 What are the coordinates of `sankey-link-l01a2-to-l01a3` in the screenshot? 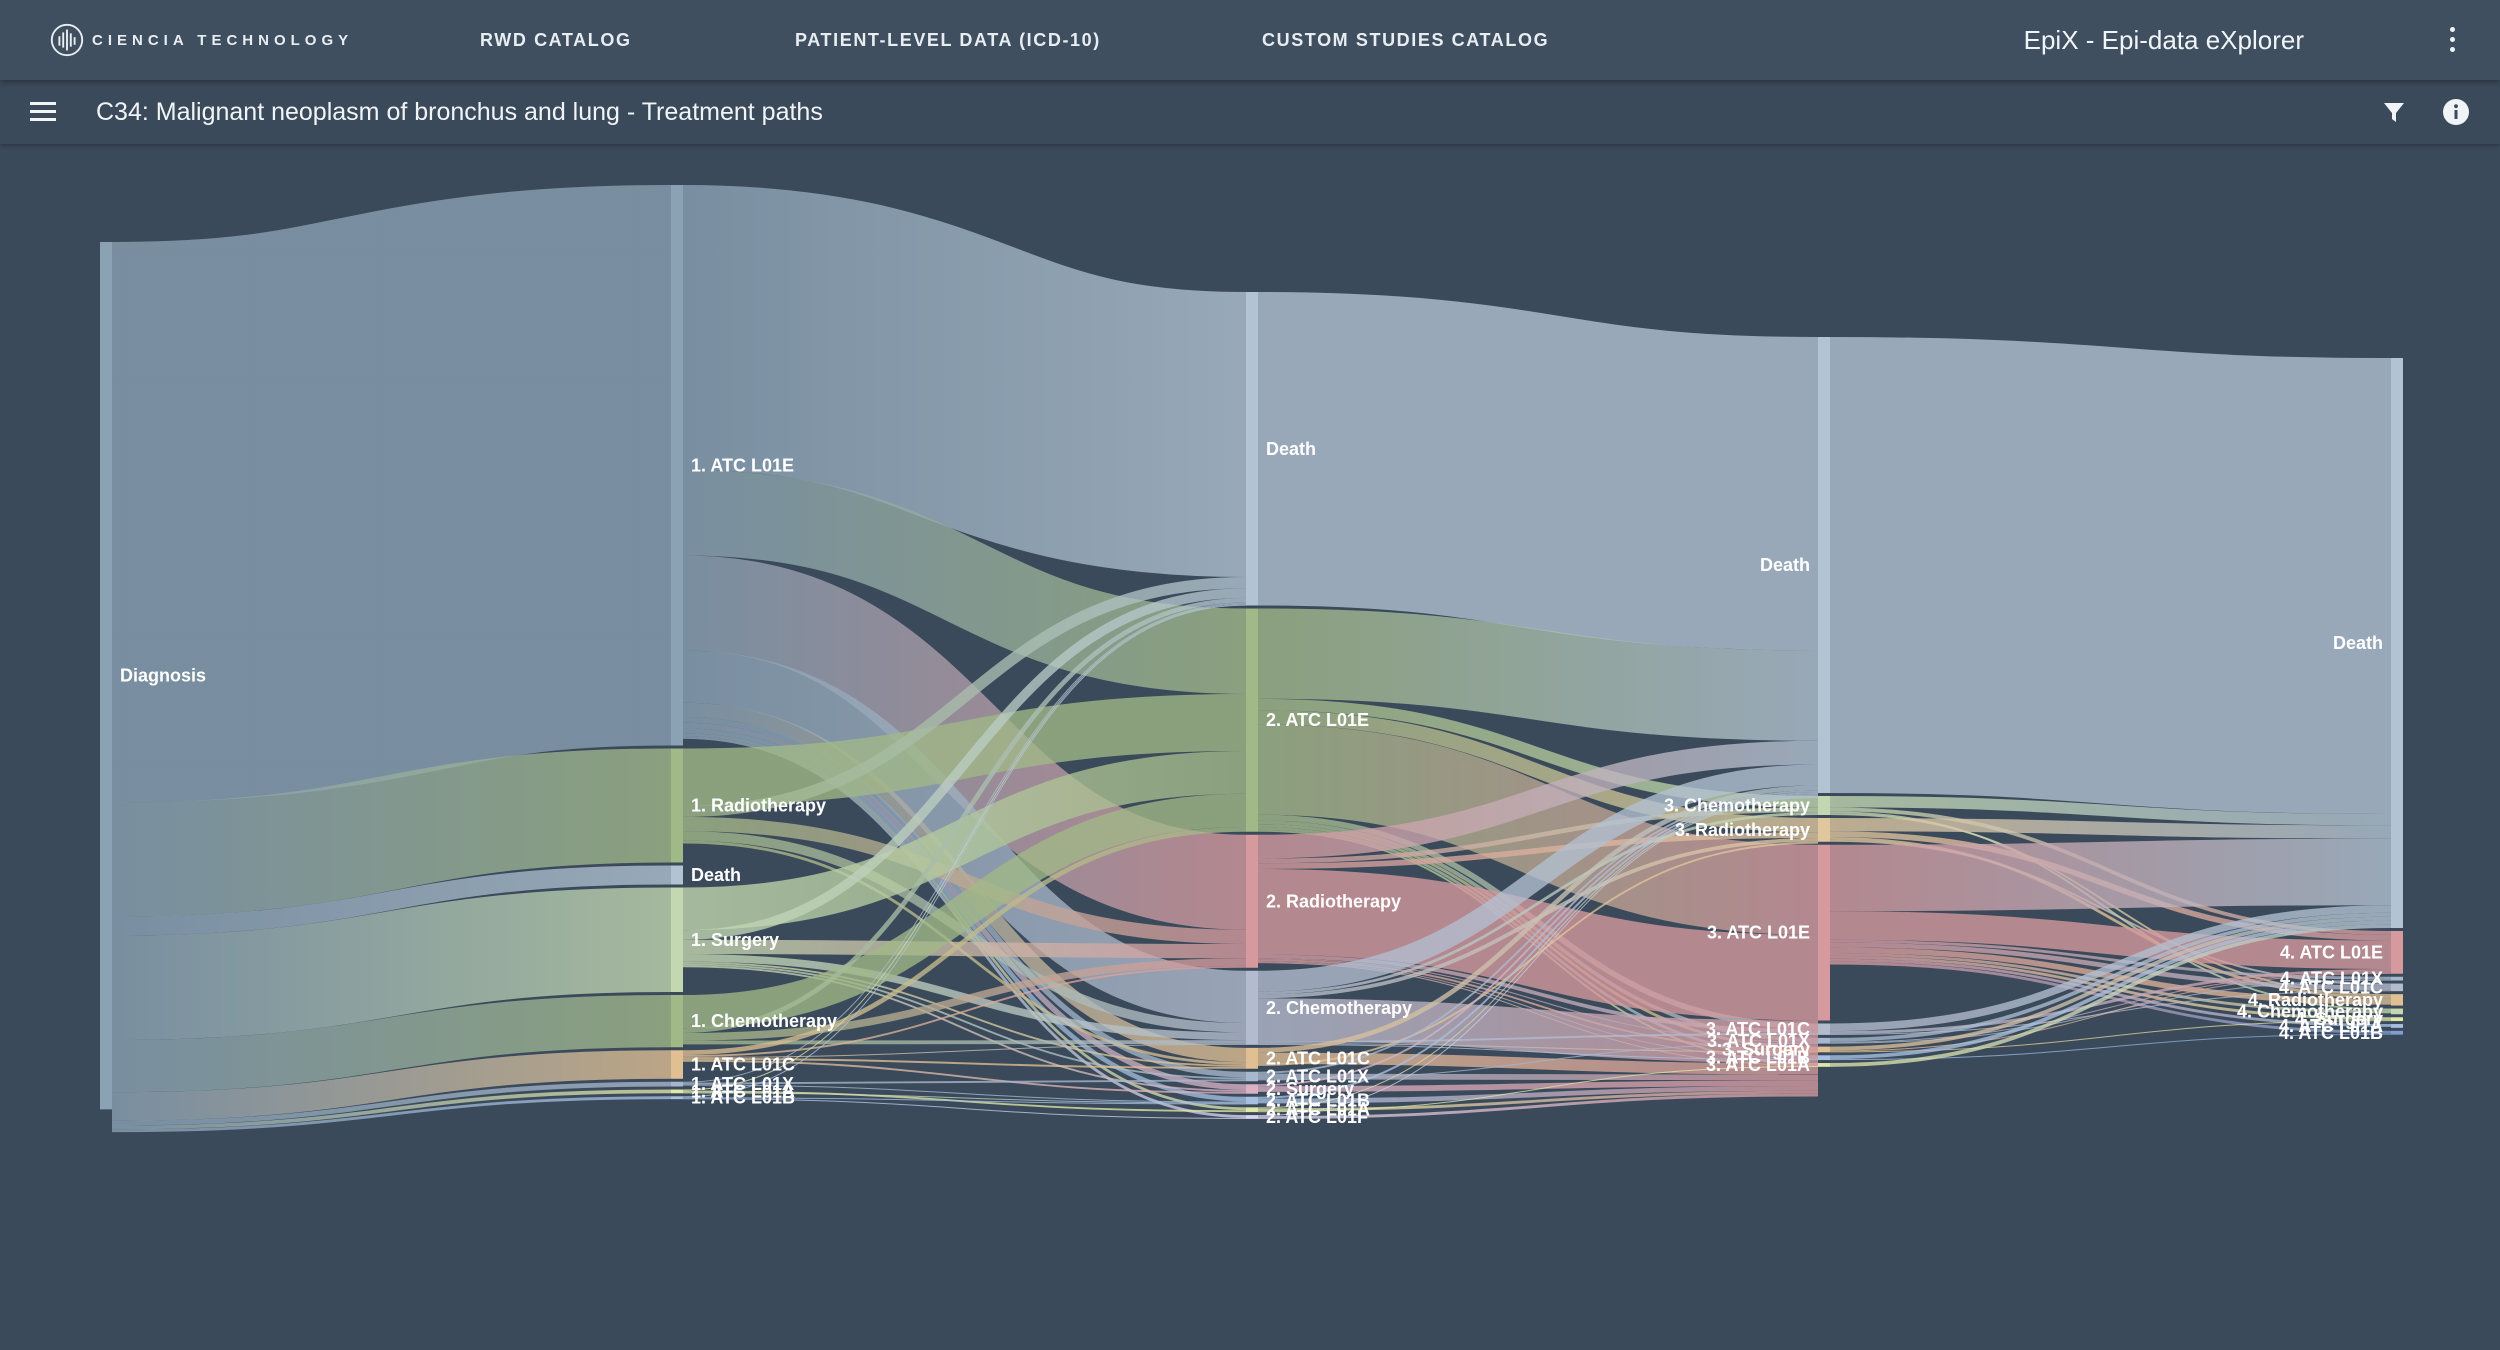 It's located at (1538, 1089).